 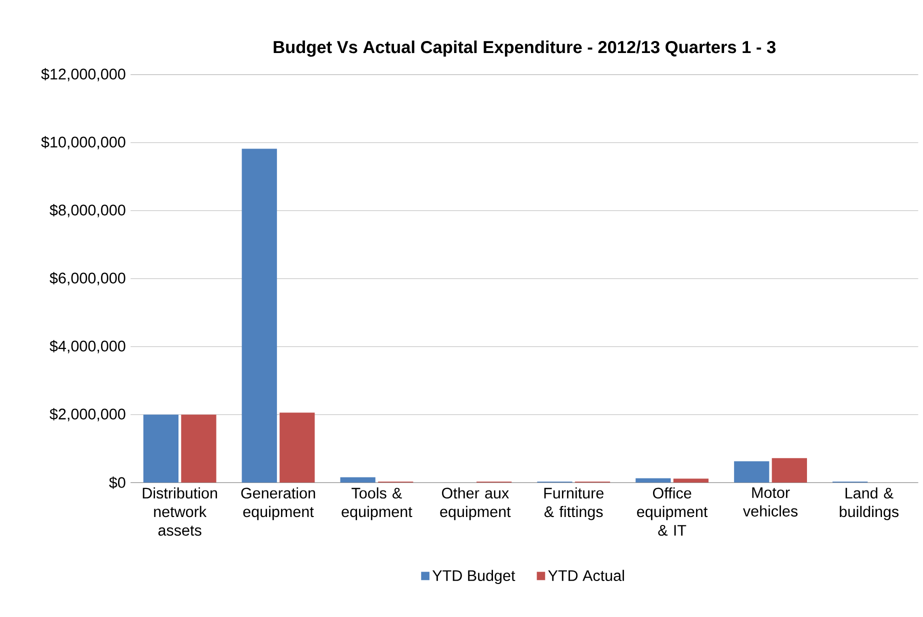 What do you see at coordinates (88, 347) in the screenshot?
I see `y-tick-label: $4,000,000` at bounding box center [88, 347].